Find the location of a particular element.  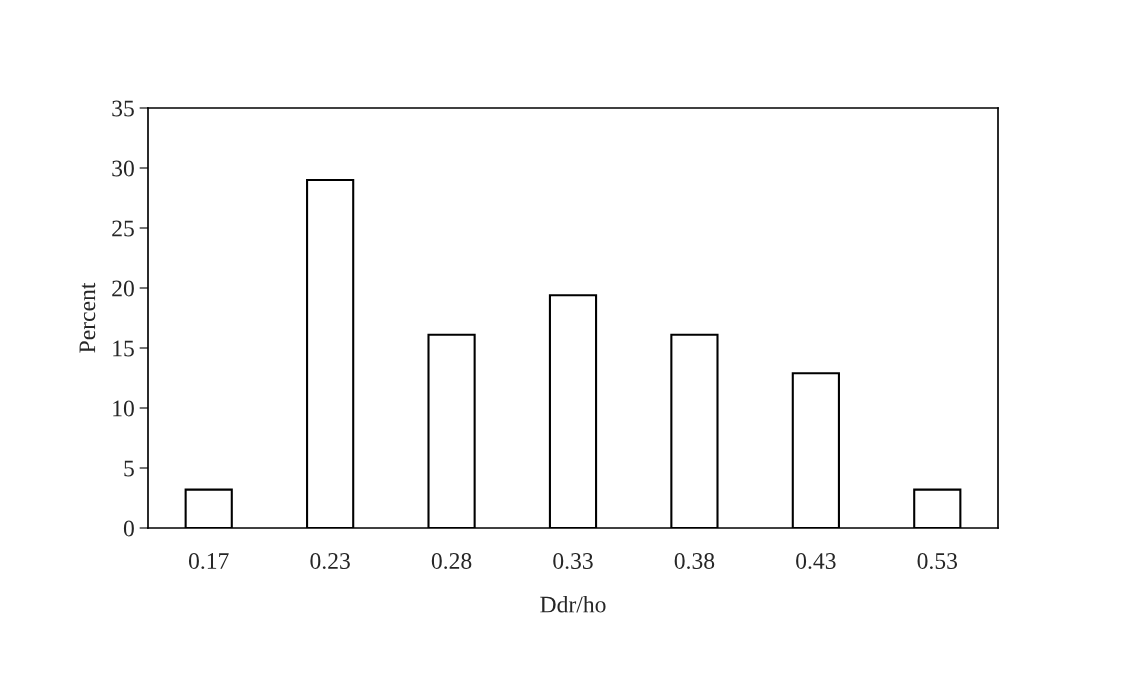

y-tick-label: 20 is located at coordinates (123, 288).